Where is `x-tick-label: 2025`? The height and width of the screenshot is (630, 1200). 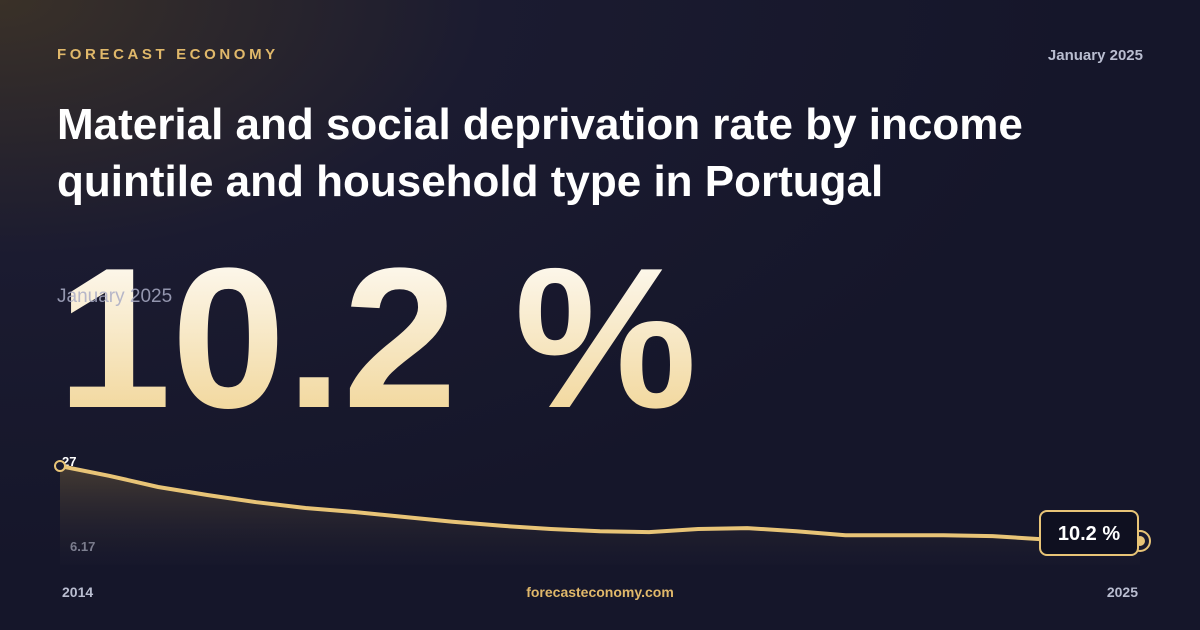 x-tick-label: 2025 is located at coordinates (1122, 592).